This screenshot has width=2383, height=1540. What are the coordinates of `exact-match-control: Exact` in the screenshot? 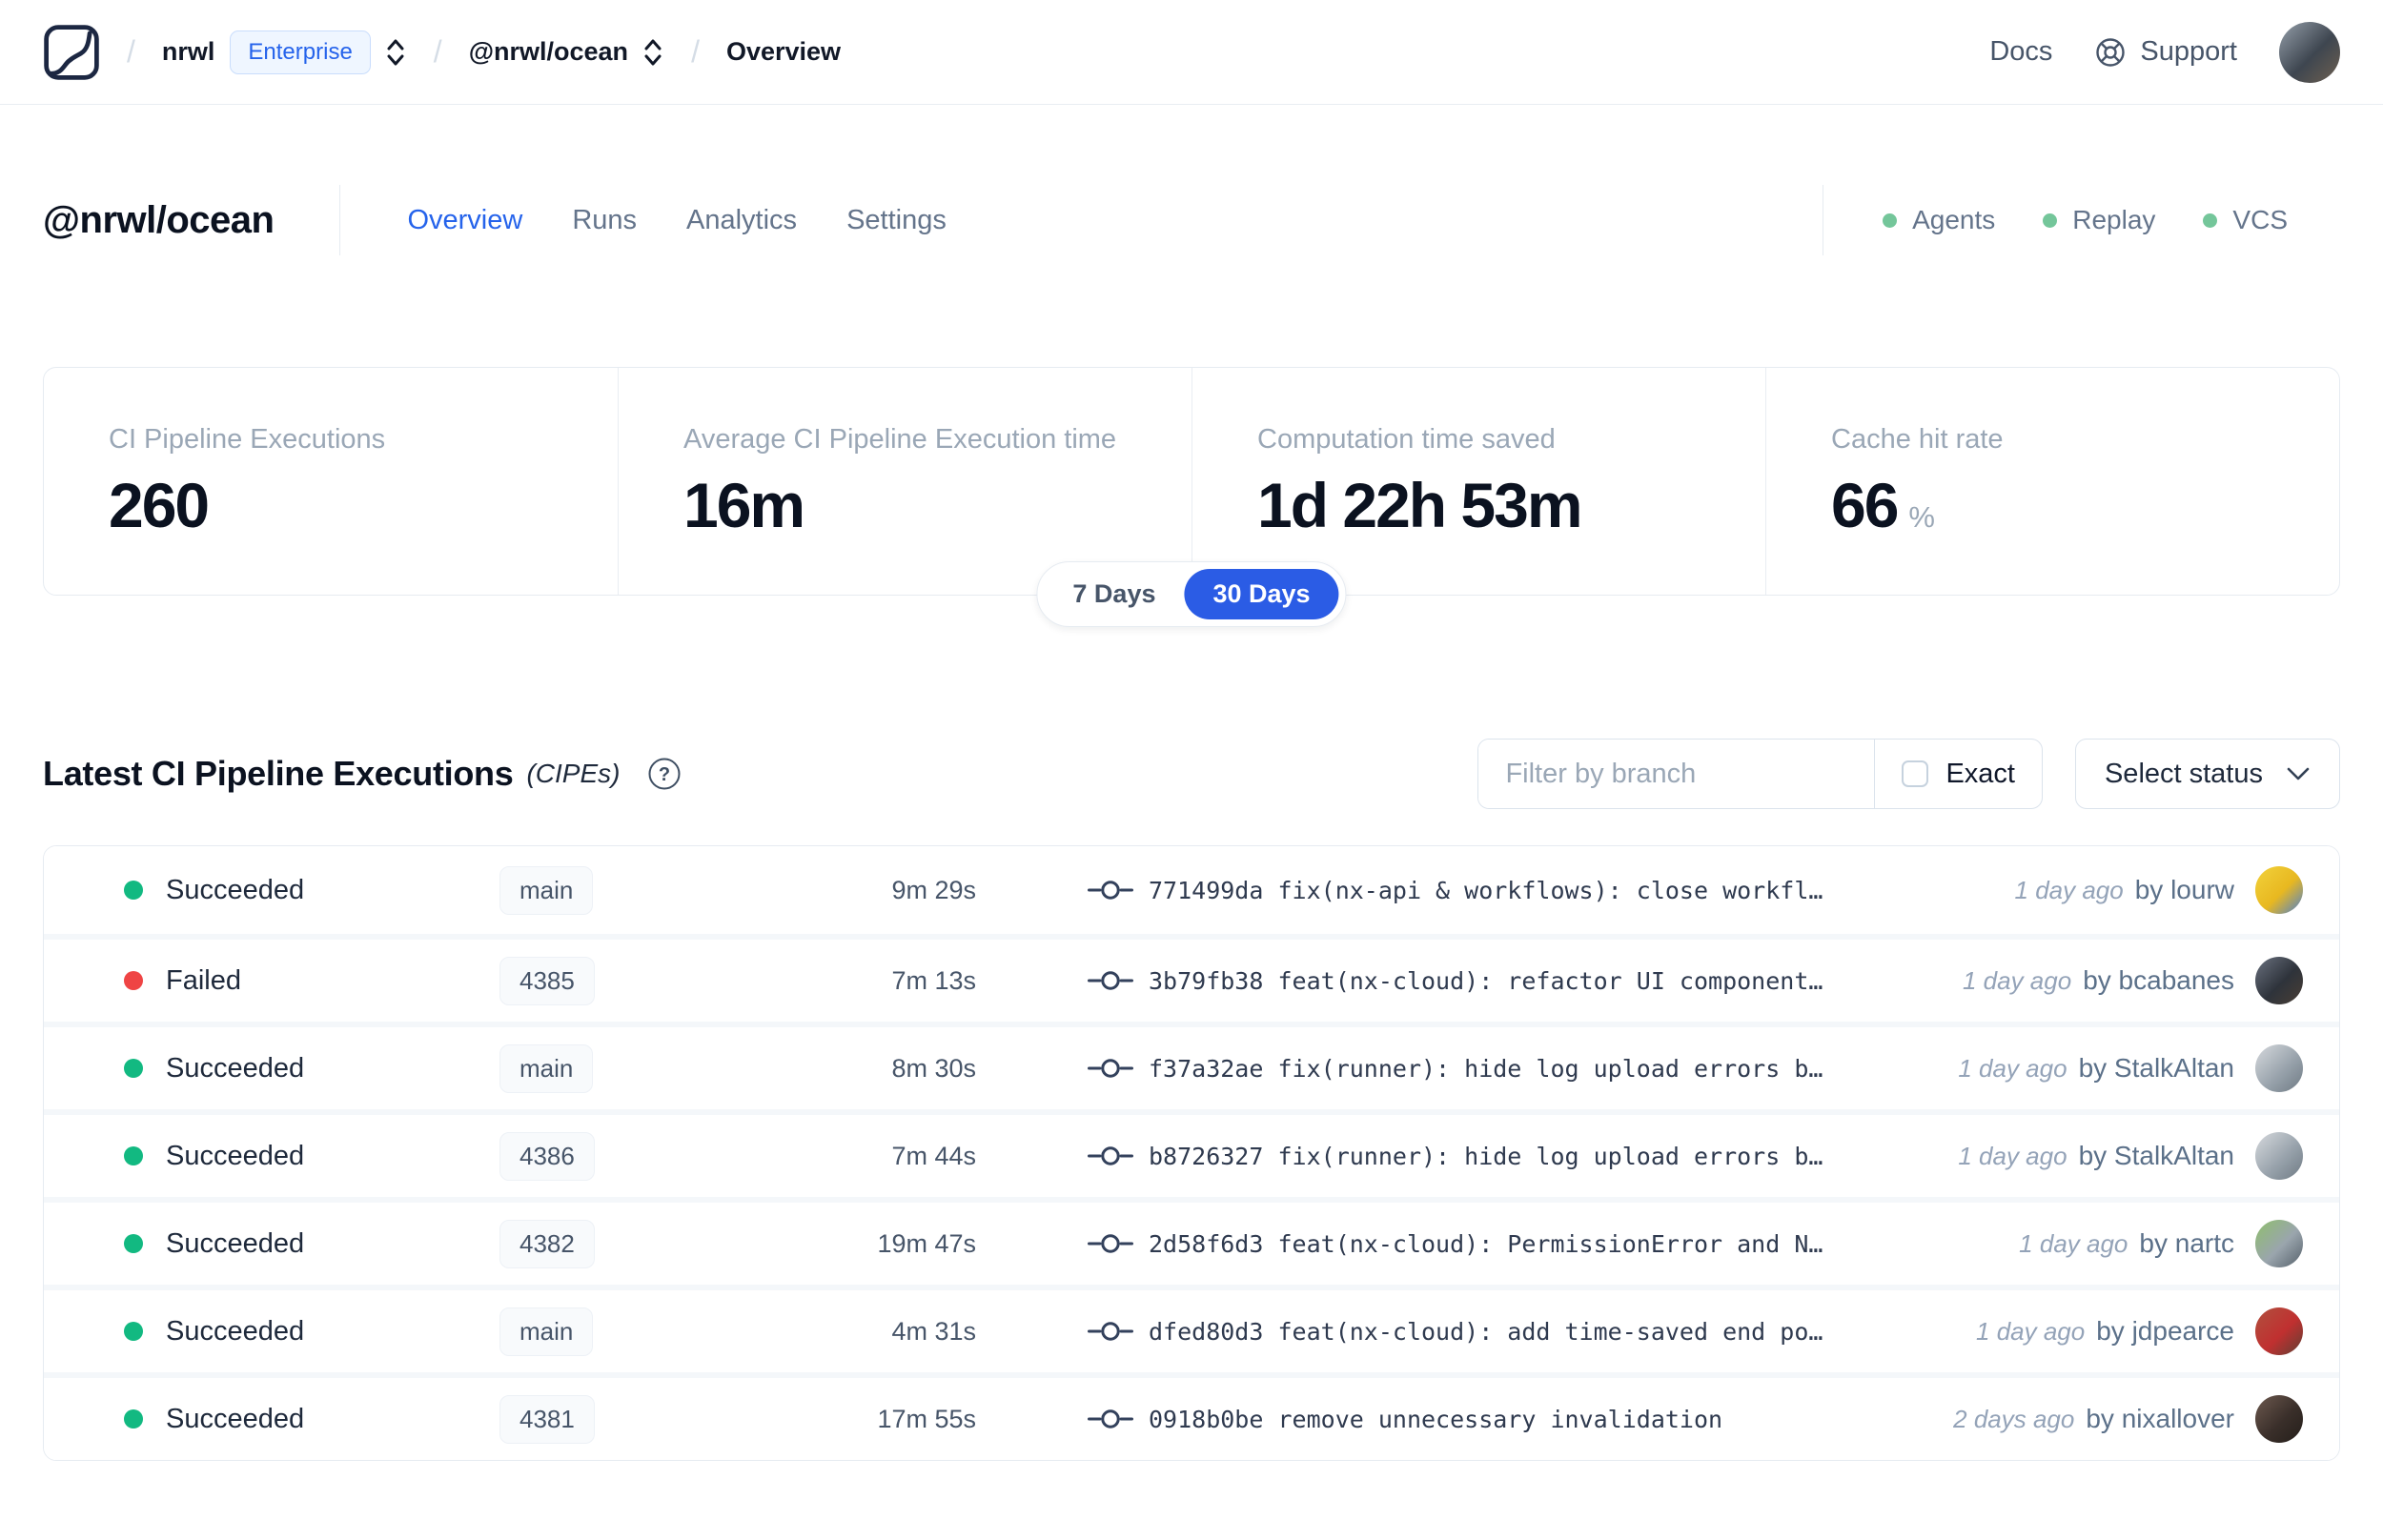 It's located at (1958, 774).